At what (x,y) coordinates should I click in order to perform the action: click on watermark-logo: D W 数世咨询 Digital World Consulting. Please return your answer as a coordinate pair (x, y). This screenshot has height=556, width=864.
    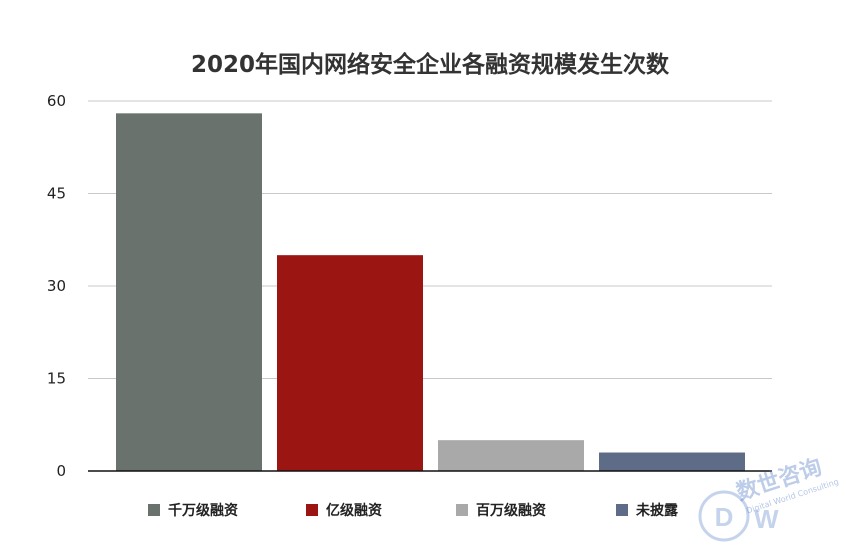
    Looking at the image, I should click on (769, 500).